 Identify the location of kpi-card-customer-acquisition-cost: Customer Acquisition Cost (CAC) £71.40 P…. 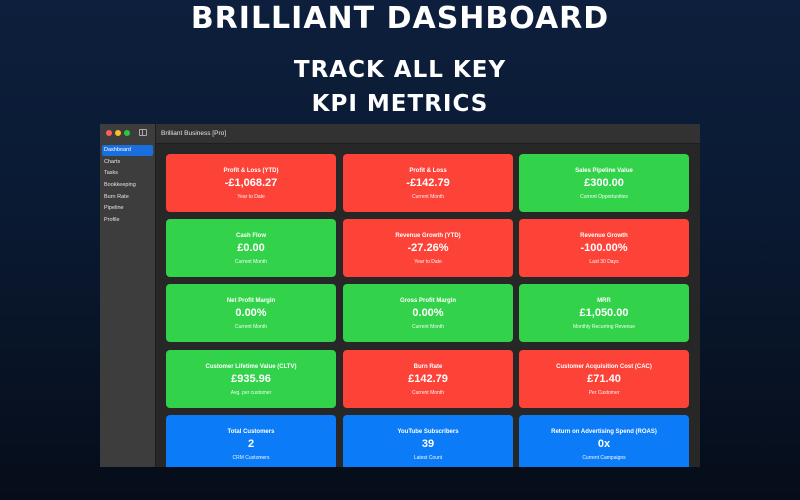
(604, 379).